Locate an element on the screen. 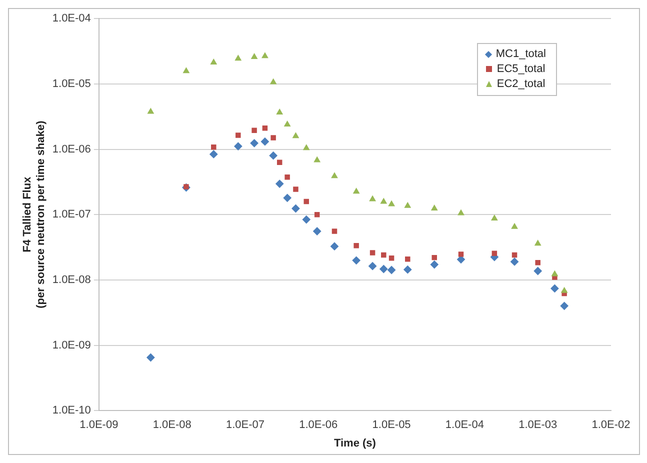 The image size is (647, 463). x-tick-label: 1.0E-08 is located at coordinates (172, 425).